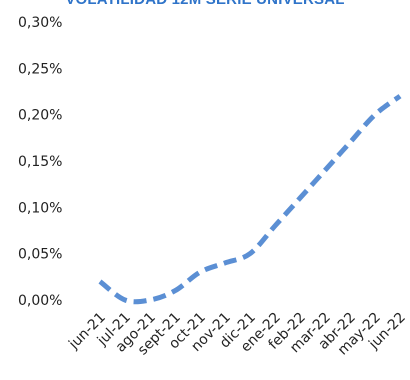  What do you see at coordinates (40, 116) in the screenshot?
I see `y-tick-label: 0,20%` at bounding box center [40, 116].